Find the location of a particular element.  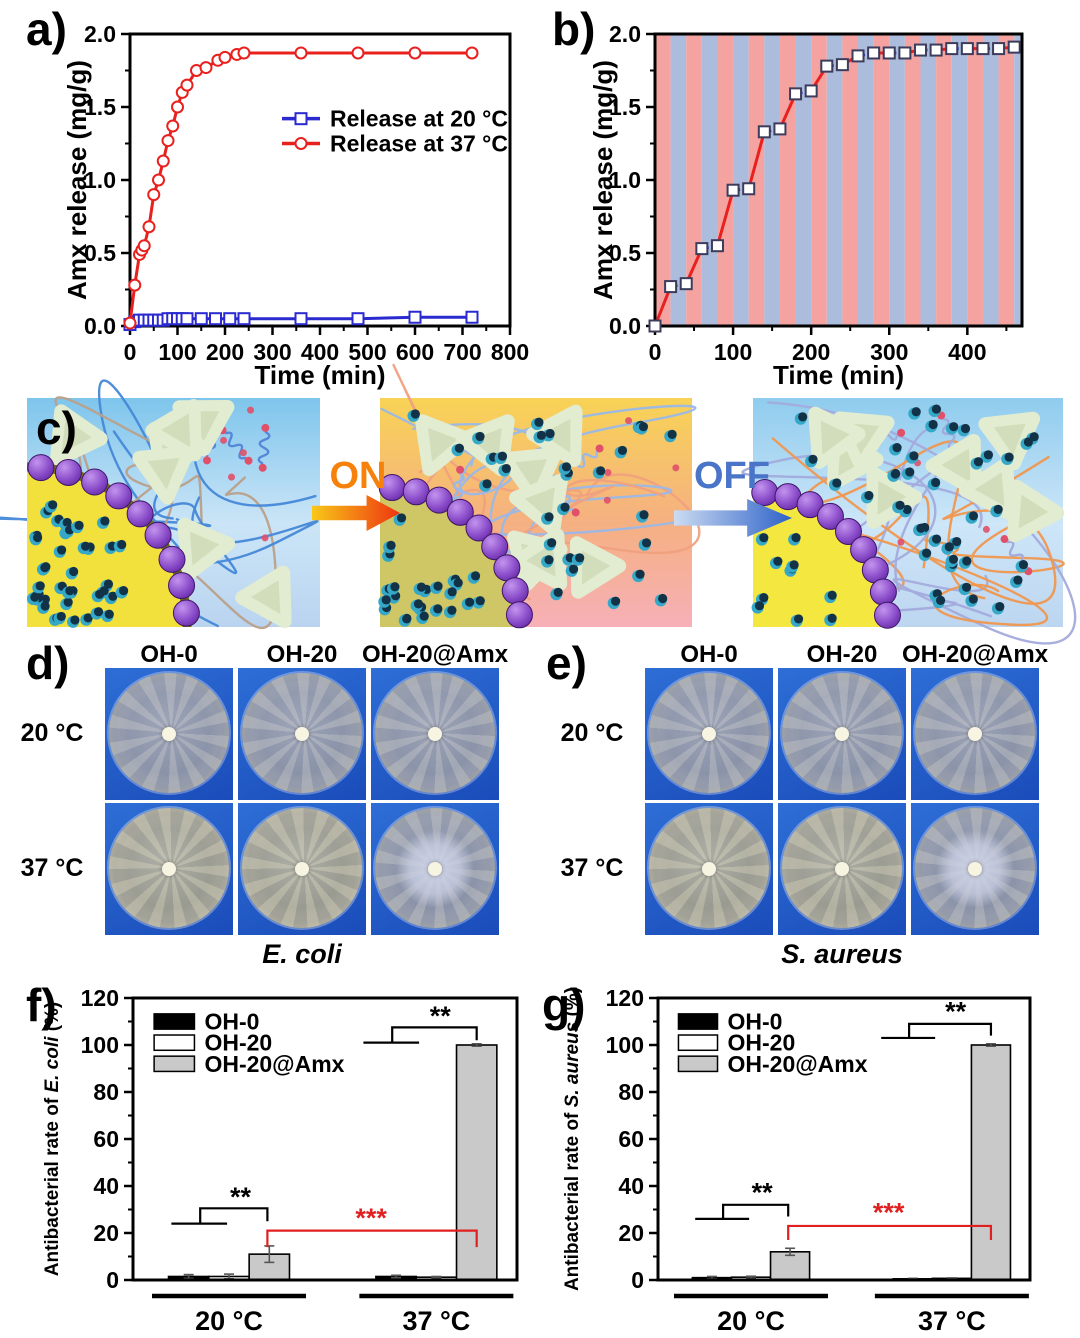

sig-label: ** is located at coordinates (441, 1016).